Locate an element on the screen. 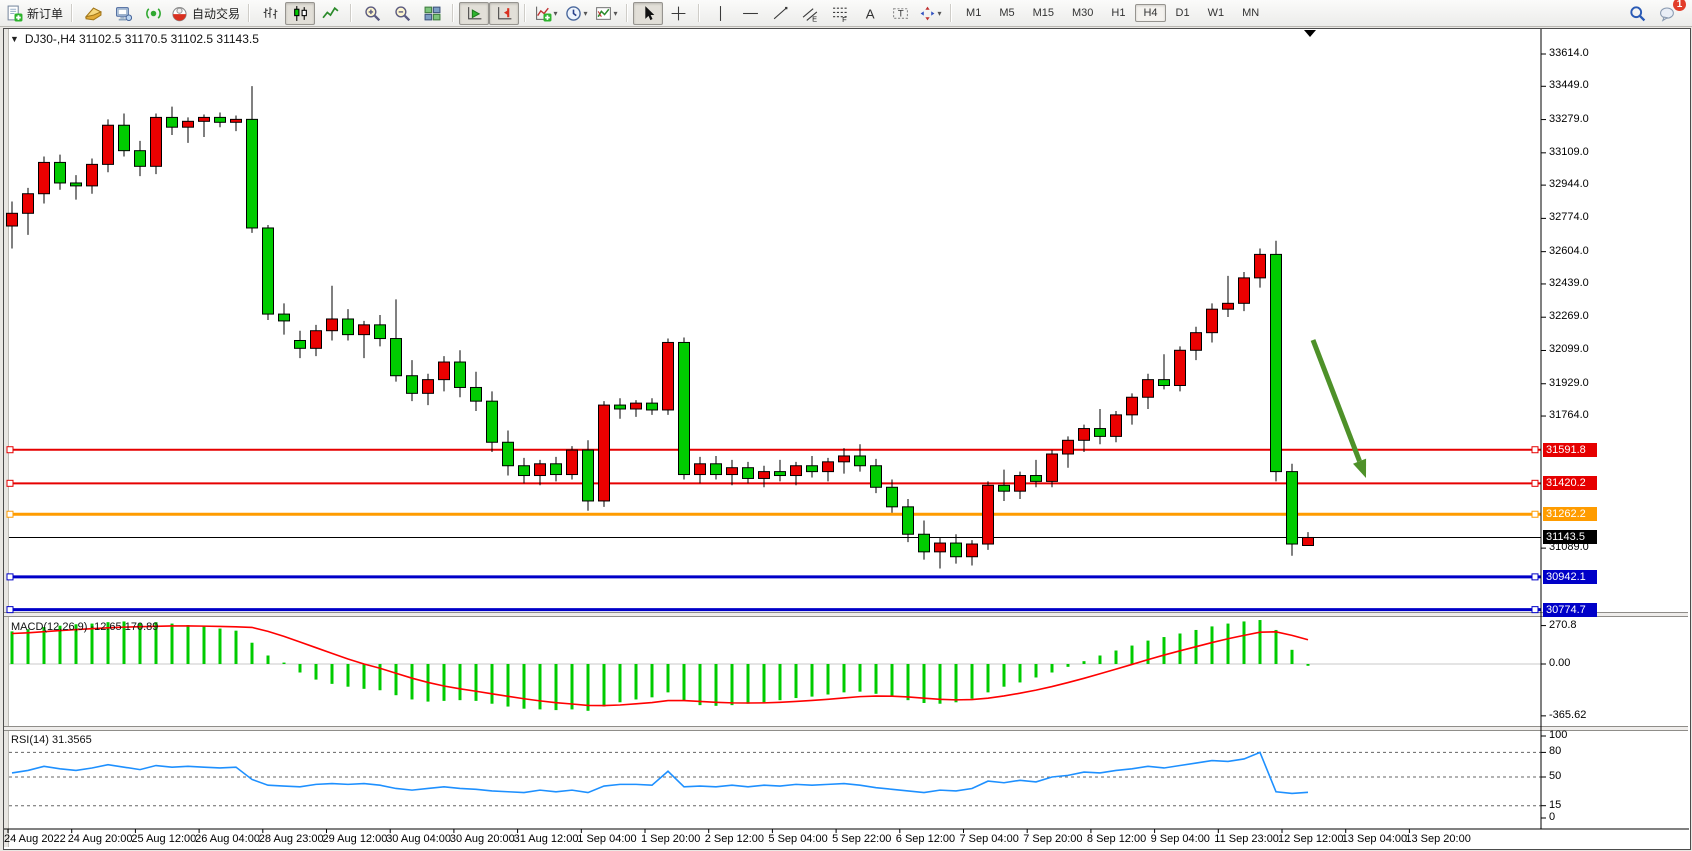  trendline-button is located at coordinates (780, 13).